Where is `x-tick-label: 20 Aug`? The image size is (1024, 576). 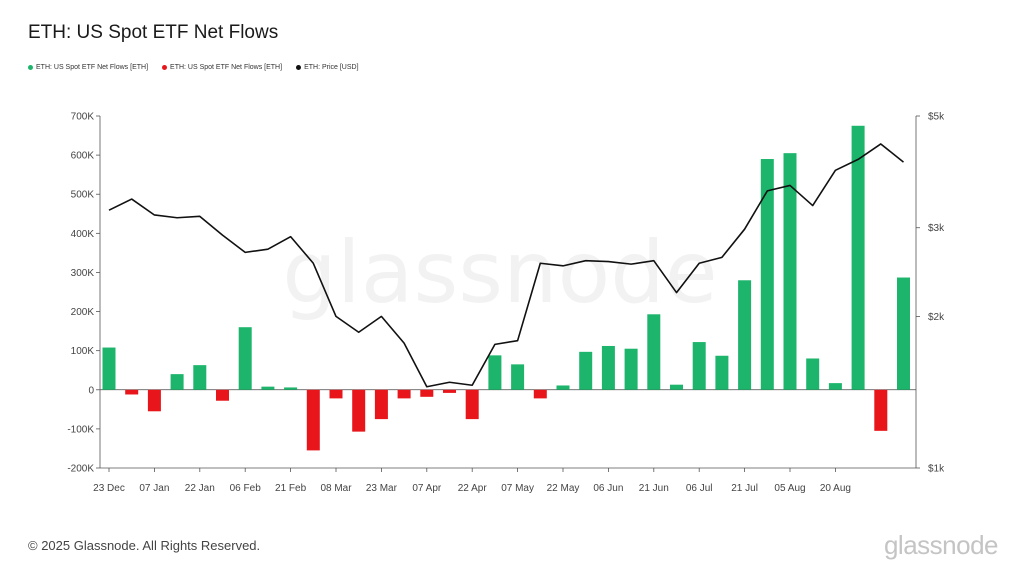
x-tick-label: 20 Aug is located at coordinates (835, 488).